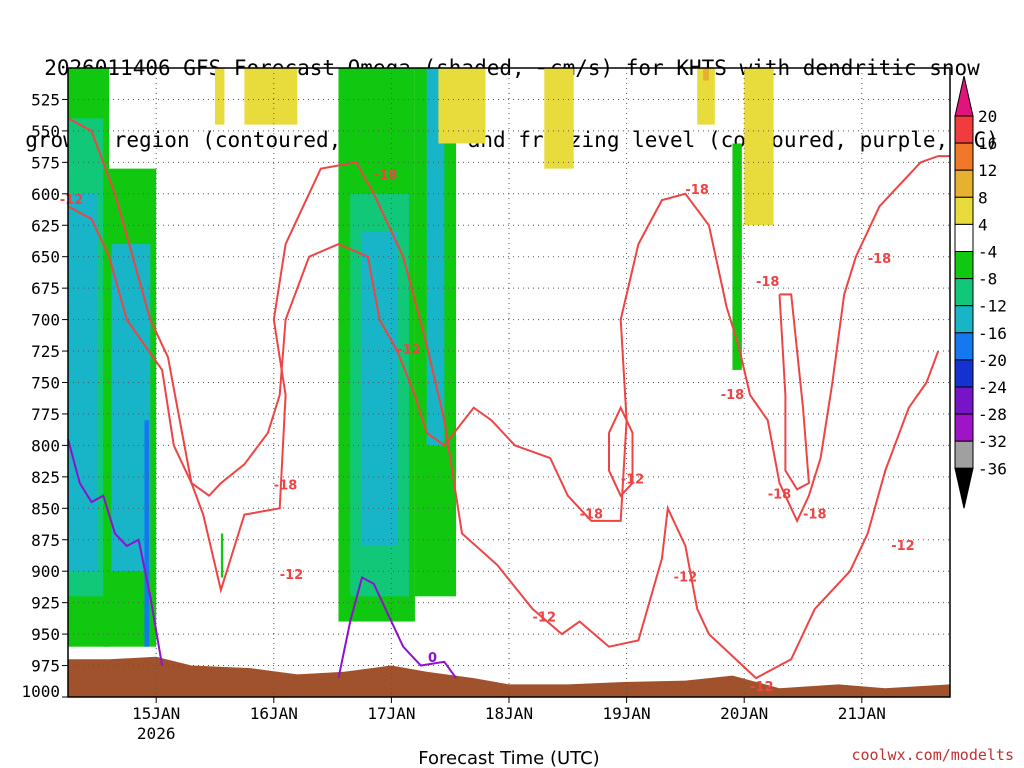  Describe the element at coordinates (744, 713) in the screenshot. I see `x-tick-label: 20JAN` at that location.